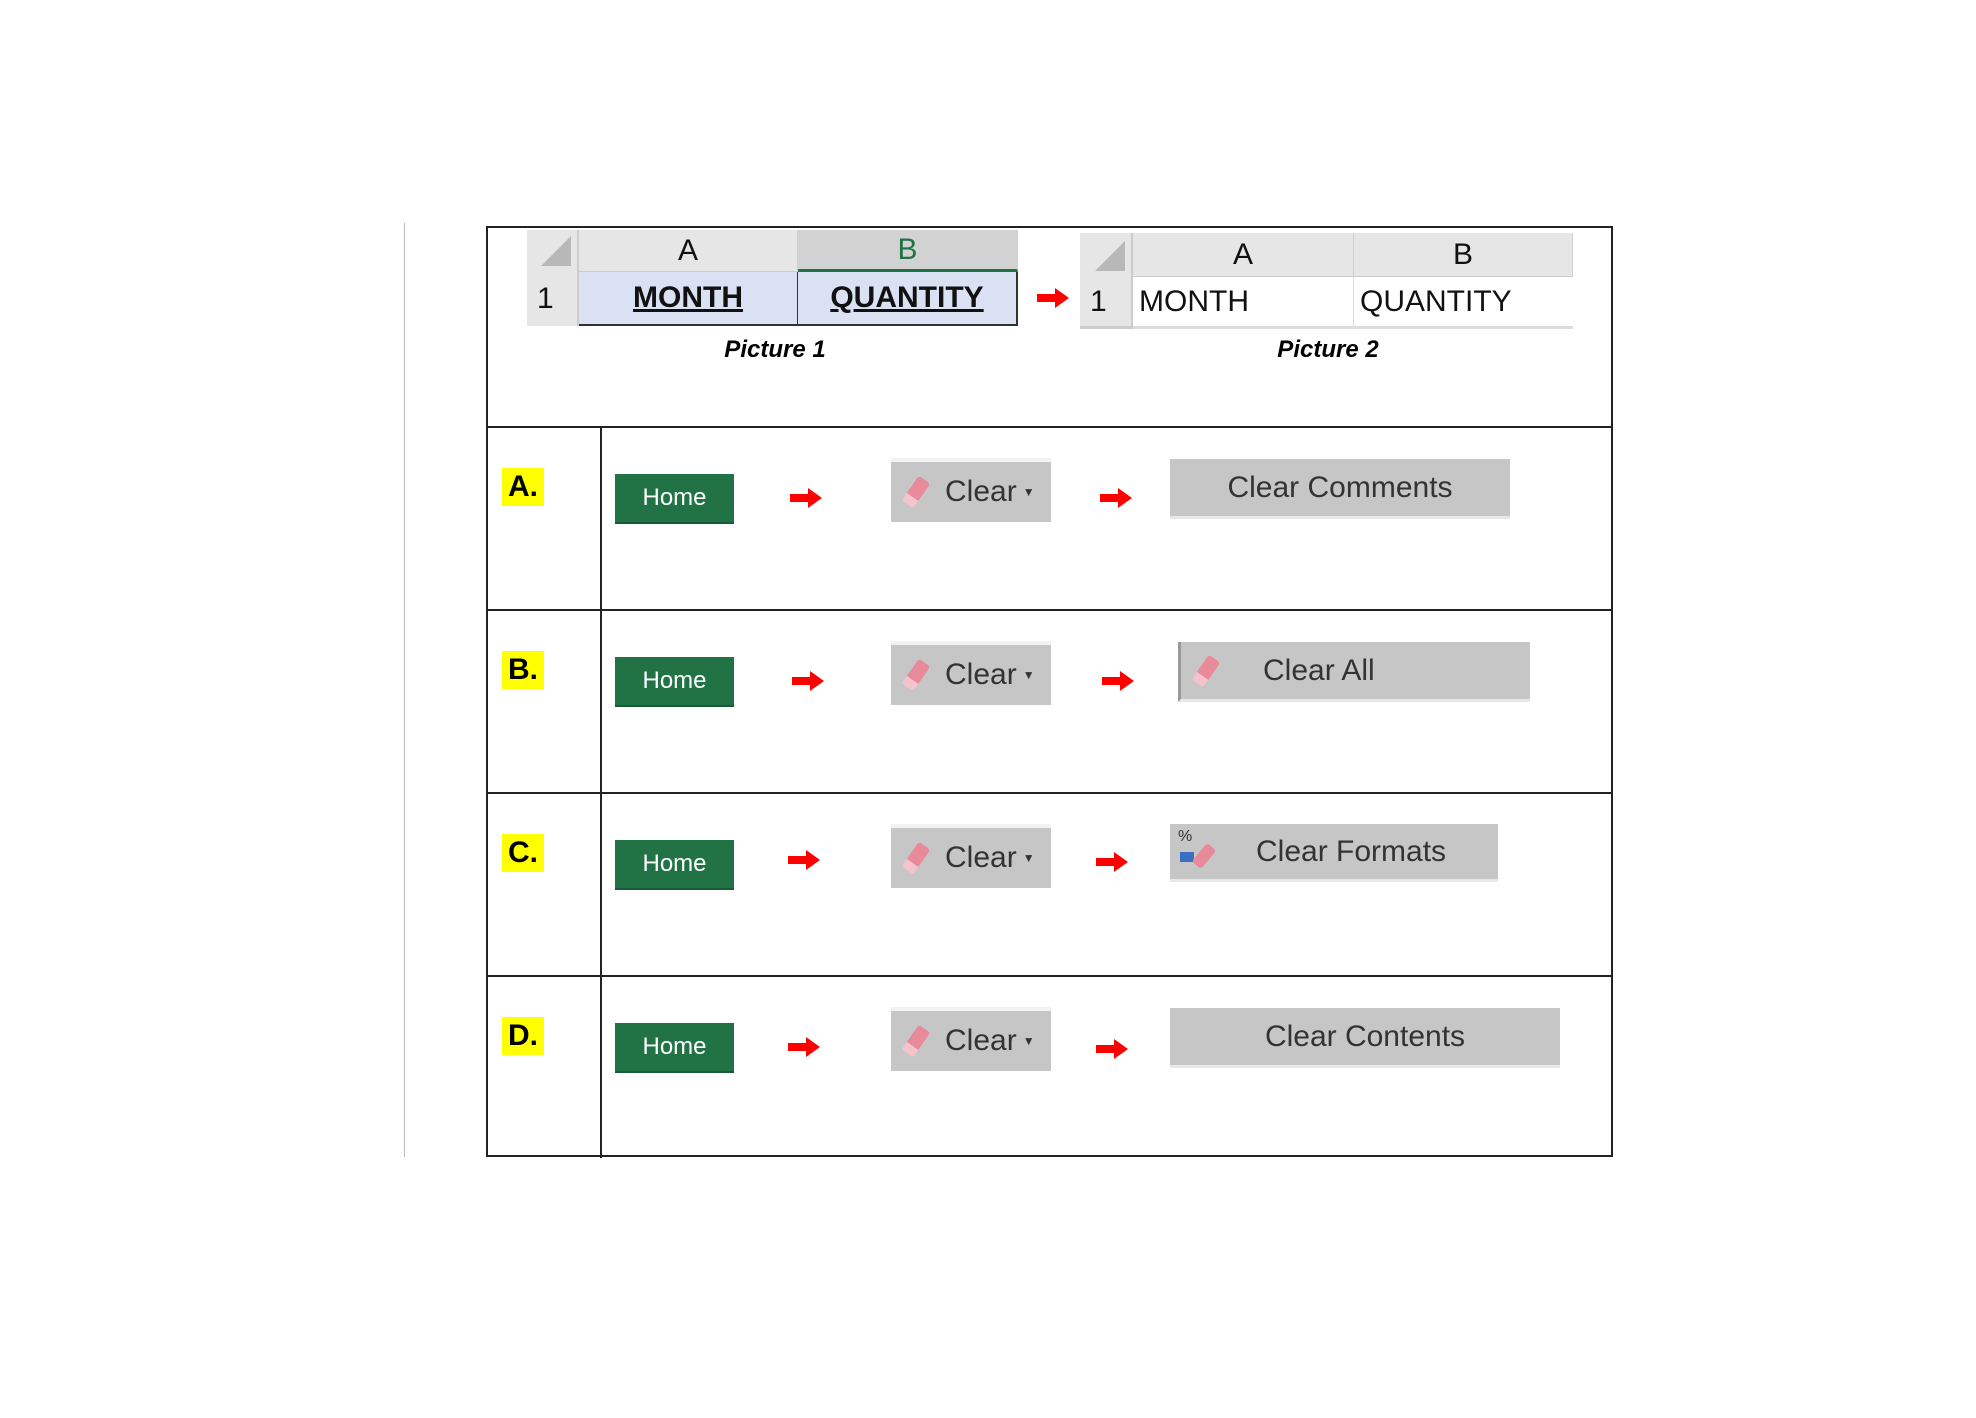  What do you see at coordinates (1351, 851) in the screenshot?
I see `option-label: Clear Formats` at bounding box center [1351, 851].